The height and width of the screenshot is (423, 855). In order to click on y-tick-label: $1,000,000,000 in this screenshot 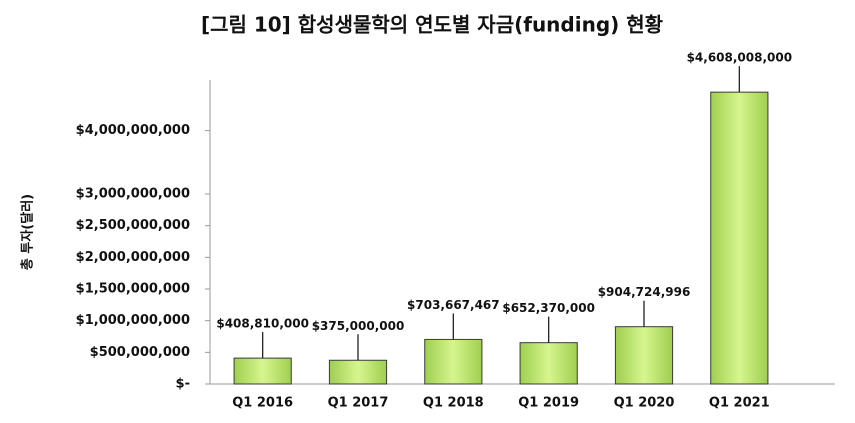, I will do `click(133, 320)`.